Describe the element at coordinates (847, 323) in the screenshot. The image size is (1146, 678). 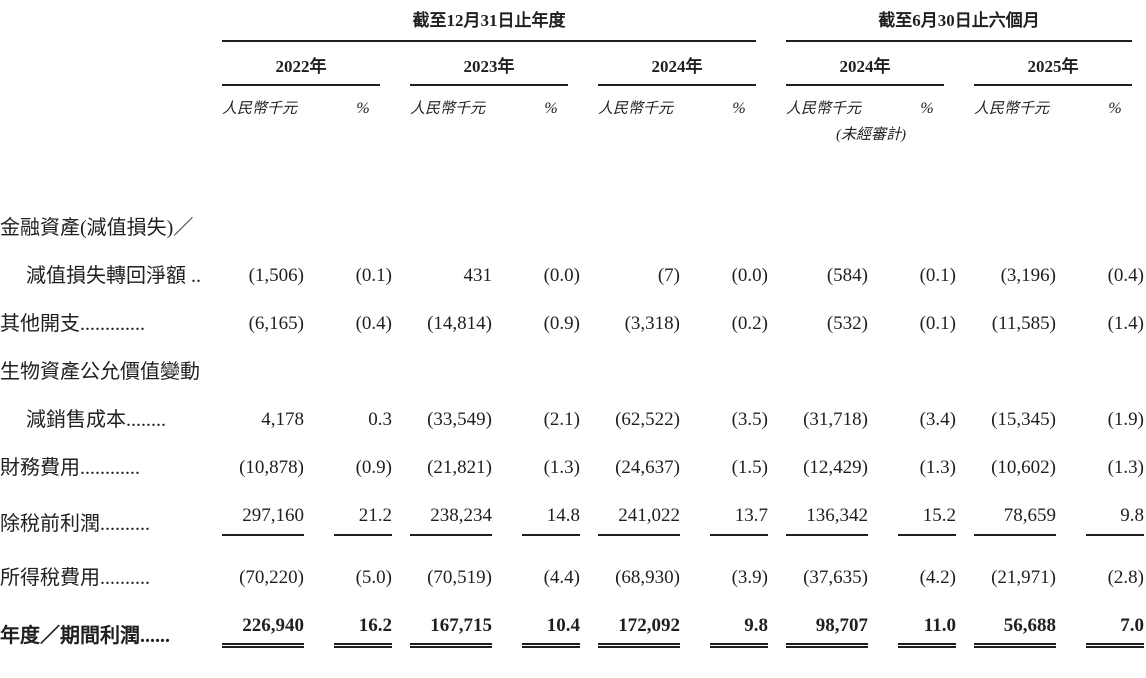
I see `value-cell: (532)` at that location.